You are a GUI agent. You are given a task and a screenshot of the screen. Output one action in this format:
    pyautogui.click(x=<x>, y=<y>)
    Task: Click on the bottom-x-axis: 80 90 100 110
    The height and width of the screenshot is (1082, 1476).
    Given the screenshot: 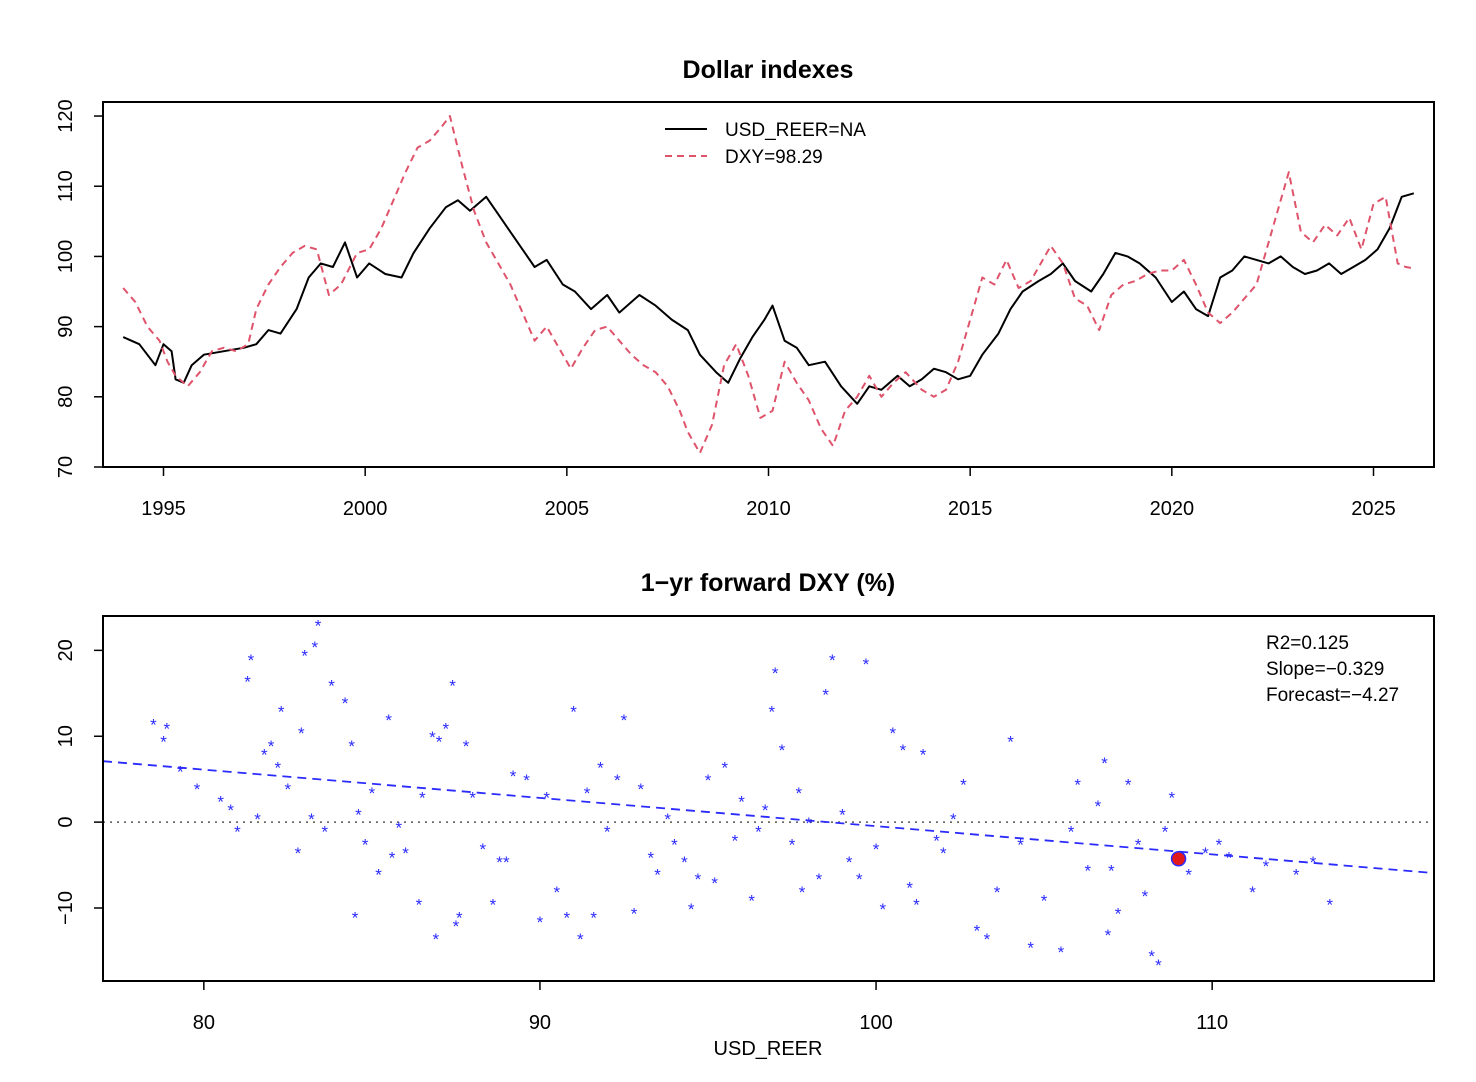 What is the action you would take?
    pyautogui.click(x=710, y=1007)
    